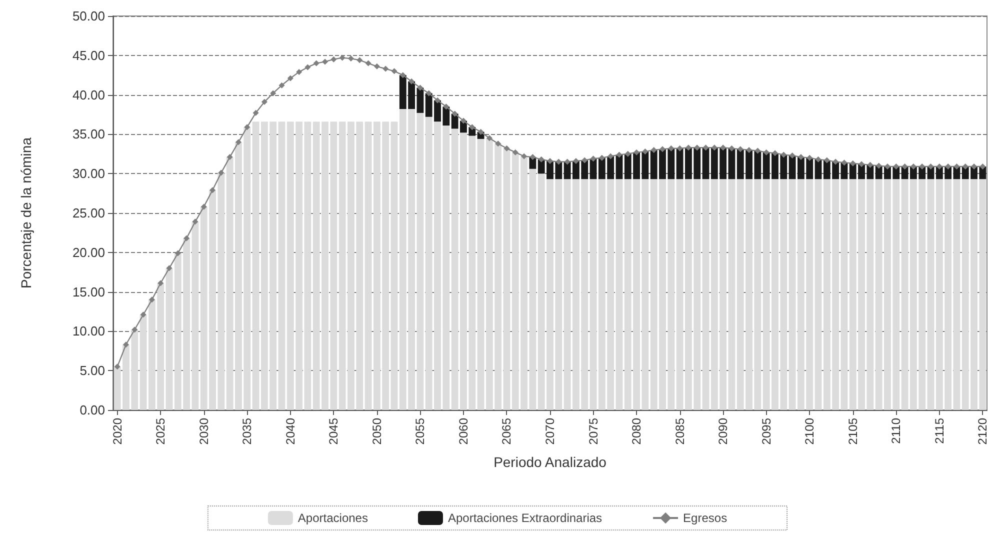 This screenshot has width=995, height=538. What do you see at coordinates (88, 16) in the screenshot?
I see `y-tick-label: 50.00` at bounding box center [88, 16].